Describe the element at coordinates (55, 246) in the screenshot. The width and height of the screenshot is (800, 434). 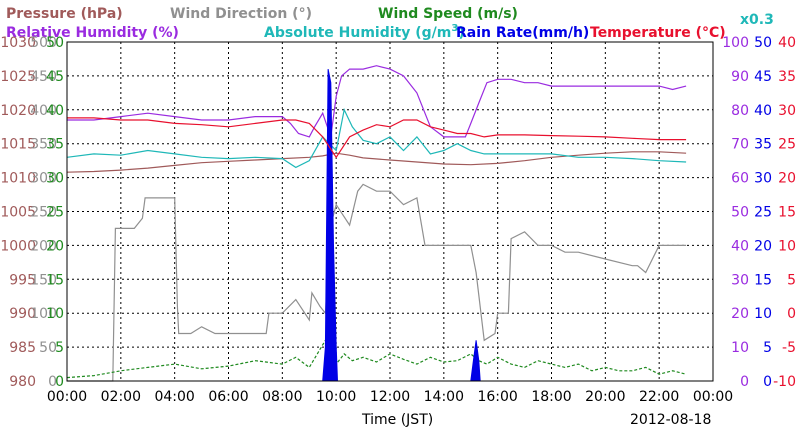
I see `tick-wind_speed: 20` at that location.